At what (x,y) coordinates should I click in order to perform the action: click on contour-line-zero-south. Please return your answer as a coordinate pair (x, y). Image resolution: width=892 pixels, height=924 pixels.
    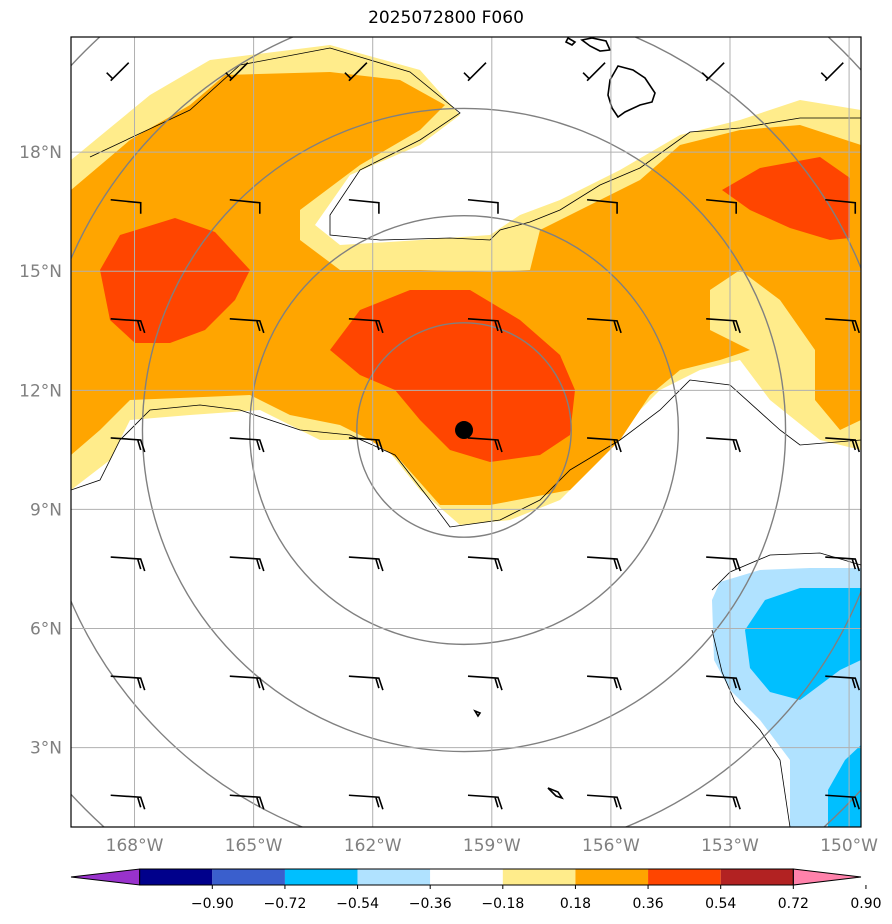
    Looking at the image, I should click on (466, 453).